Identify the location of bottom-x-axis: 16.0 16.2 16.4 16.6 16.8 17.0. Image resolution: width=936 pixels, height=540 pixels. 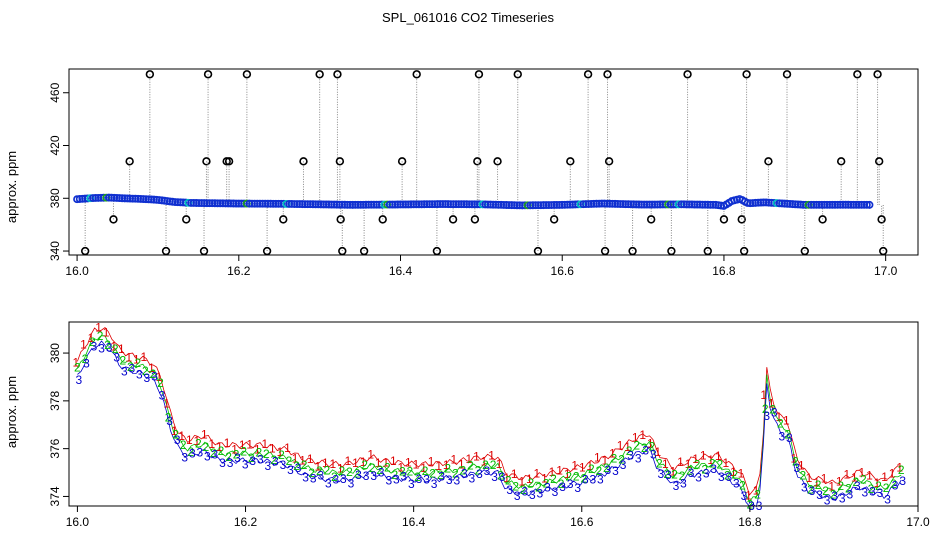
(498, 517).